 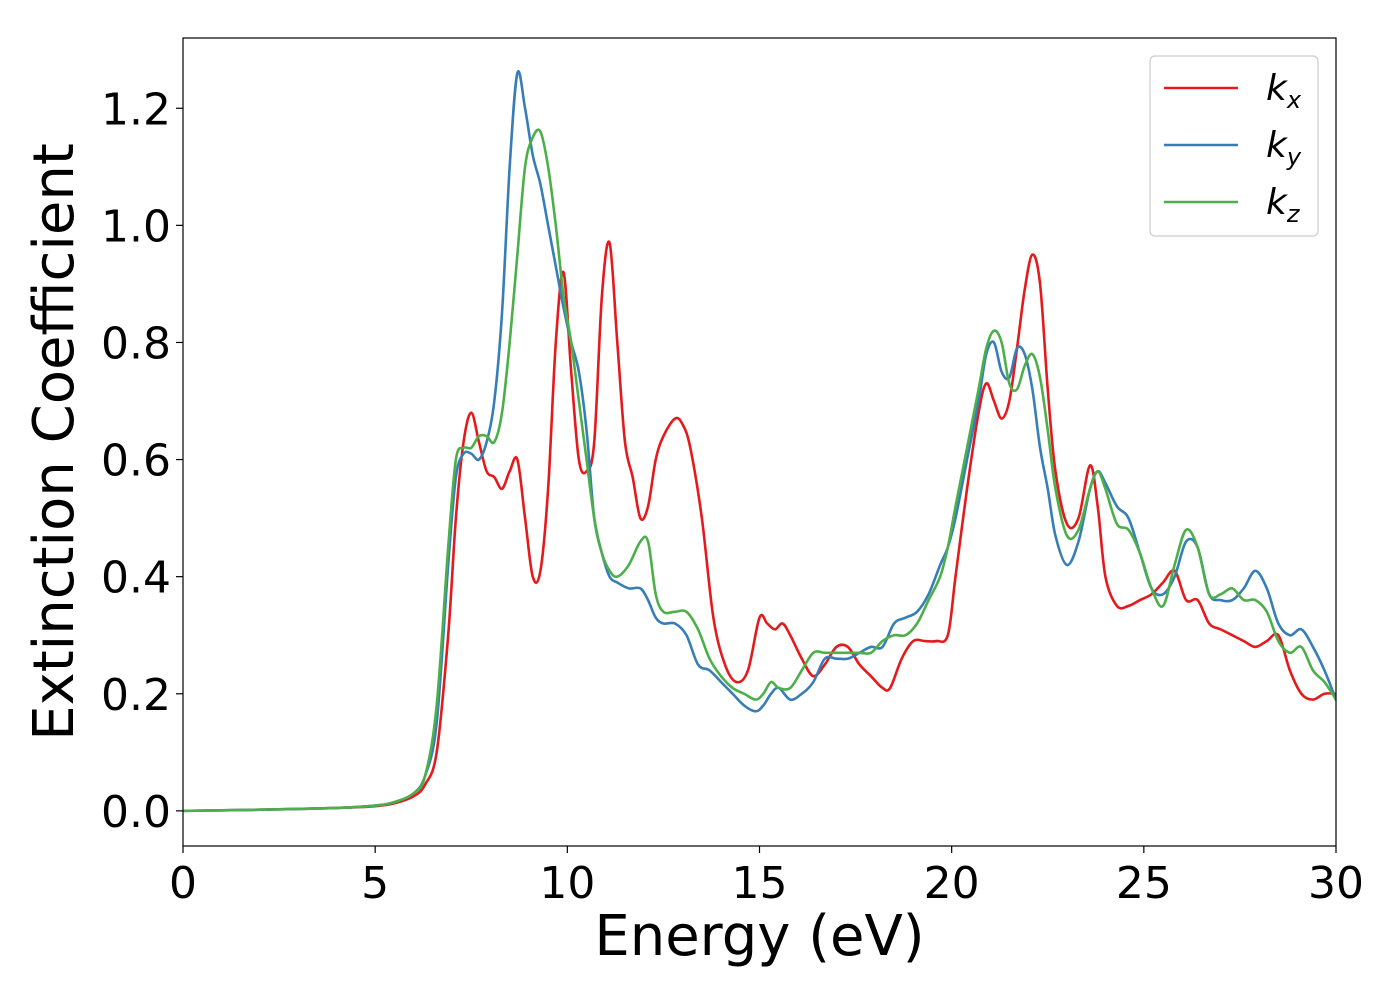 I want to click on legend-item-kx: kx, so click(x=1233, y=91).